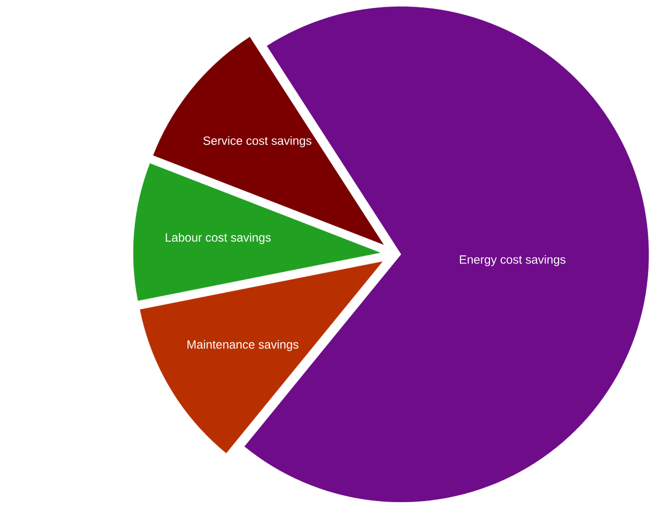  Describe the element at coordinates (513, 260) in the screenshot. I see `slice-label: Energy cost savings` at that location.